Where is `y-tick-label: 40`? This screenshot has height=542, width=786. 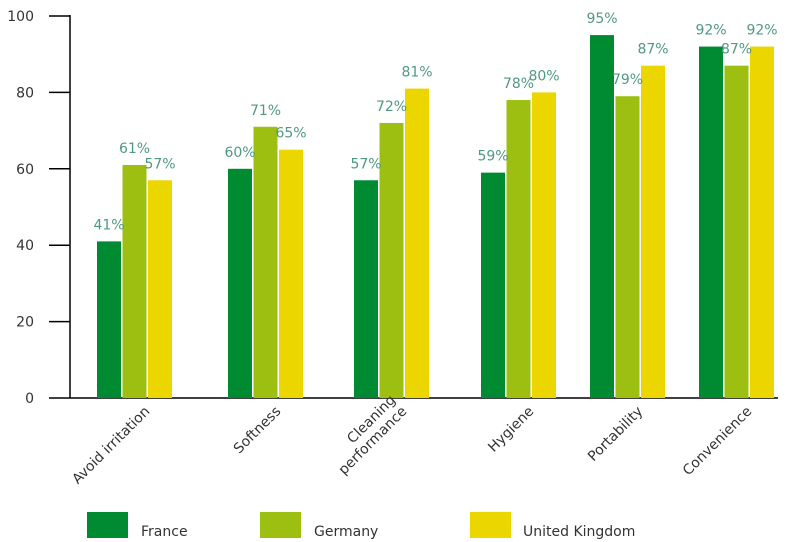 y-tick-label: 40 is located at coordinates (25, 246).